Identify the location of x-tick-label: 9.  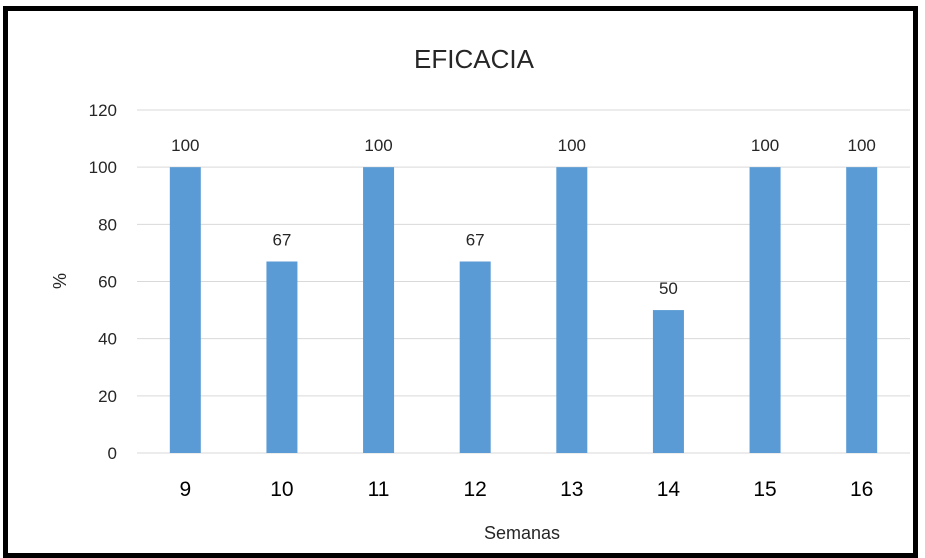
(185, 489).